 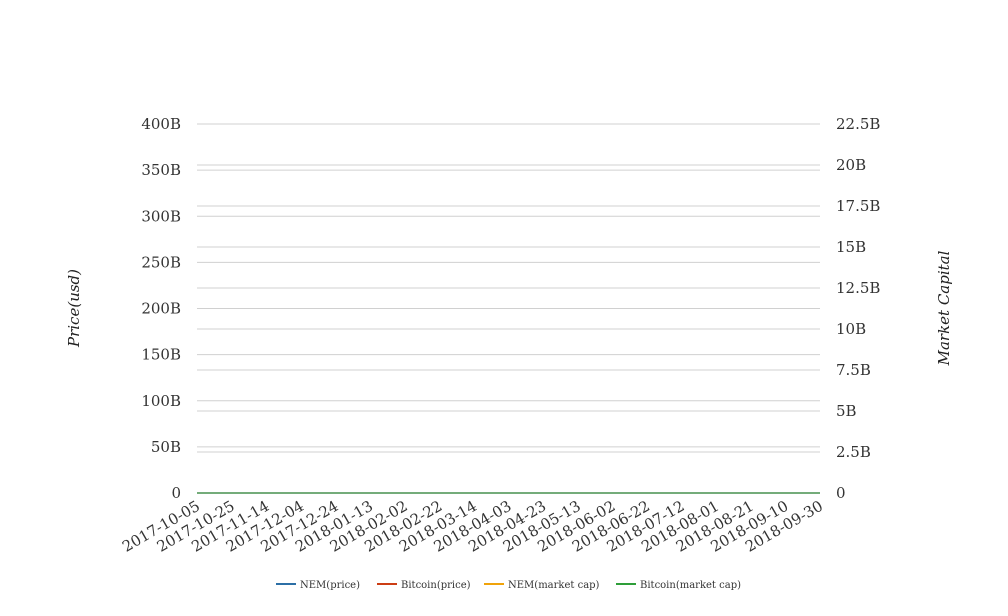 What do you see at coordinates (74, 308) in the screenshot?
I see `y-axis-title: Price(usd)` at bounding box center [74, 308].